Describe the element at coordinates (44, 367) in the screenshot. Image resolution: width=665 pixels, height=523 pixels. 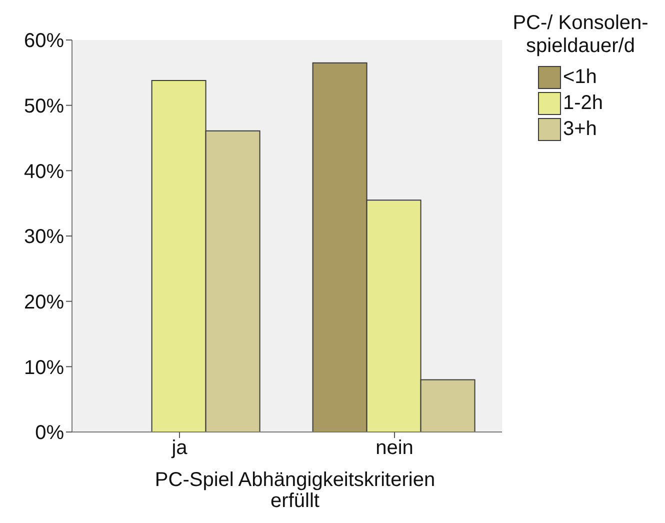
I see `y-tick-label: 10%` at that location.